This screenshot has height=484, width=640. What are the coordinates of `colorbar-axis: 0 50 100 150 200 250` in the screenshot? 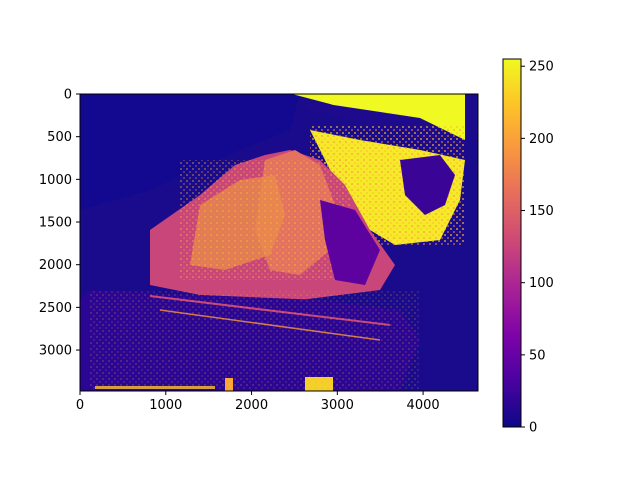 It's located at (537, 248).